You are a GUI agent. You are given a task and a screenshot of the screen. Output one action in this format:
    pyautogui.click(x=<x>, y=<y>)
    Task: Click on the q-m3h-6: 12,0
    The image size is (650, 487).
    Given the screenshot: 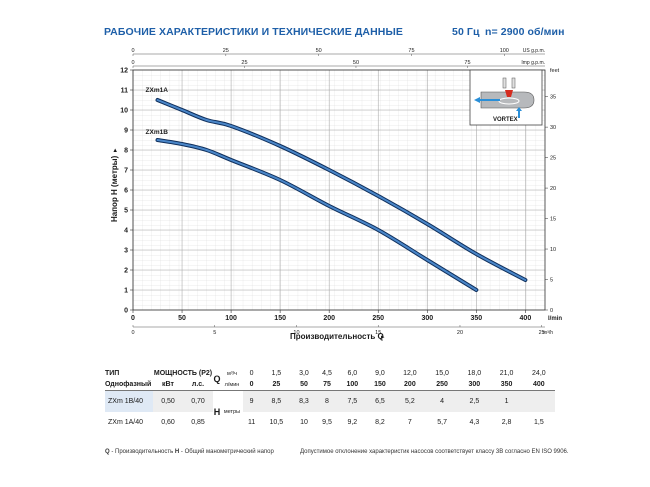 What is the action you would take?
    pyautogui.click(x=410, y=373)
    